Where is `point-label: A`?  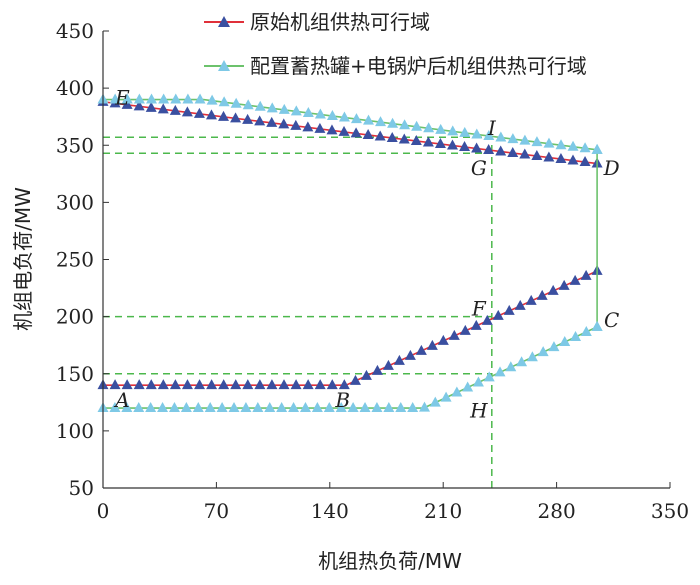 point-label: A is located at coordinates (121, 400).